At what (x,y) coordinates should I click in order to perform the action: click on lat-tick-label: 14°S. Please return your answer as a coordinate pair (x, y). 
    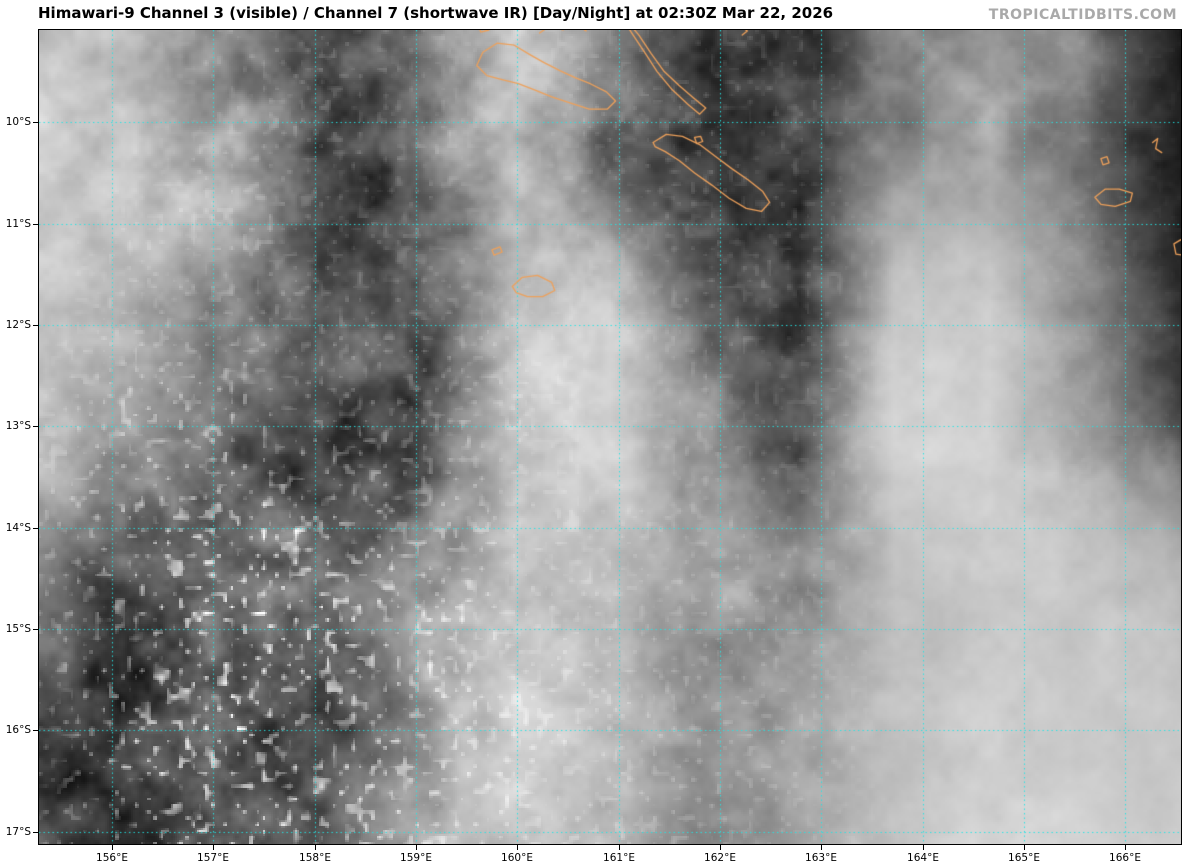
    Looking at the image, I should click on (18, 528).